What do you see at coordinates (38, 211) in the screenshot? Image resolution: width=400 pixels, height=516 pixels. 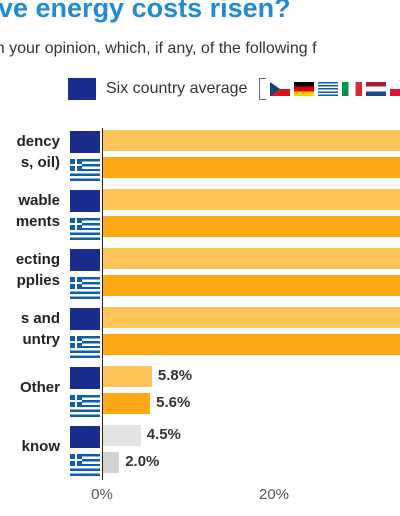 I see `category-label: wable ments` at bounding box center [38, 211].